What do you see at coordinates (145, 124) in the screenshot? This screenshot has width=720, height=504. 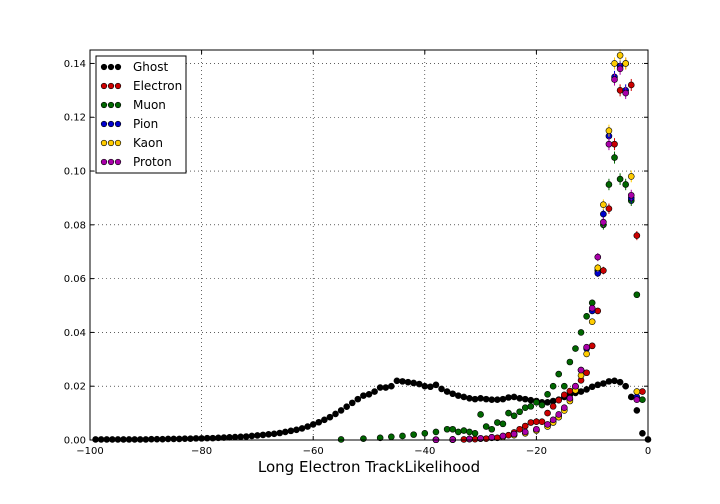 I see `legend-label-pion: Pion` at bounding box center [145, 124].